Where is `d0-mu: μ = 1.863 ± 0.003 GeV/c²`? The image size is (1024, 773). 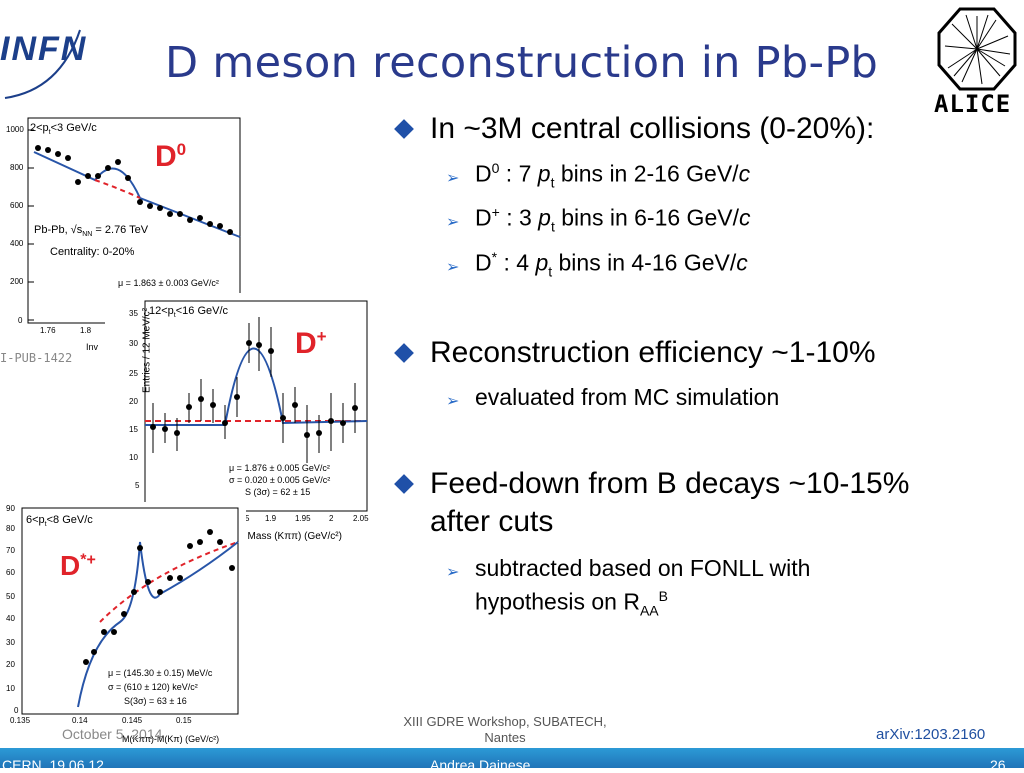 d0-mu: μ = 1.863 ± 0.003 GeV/c² is located at coordinates (168, 283).